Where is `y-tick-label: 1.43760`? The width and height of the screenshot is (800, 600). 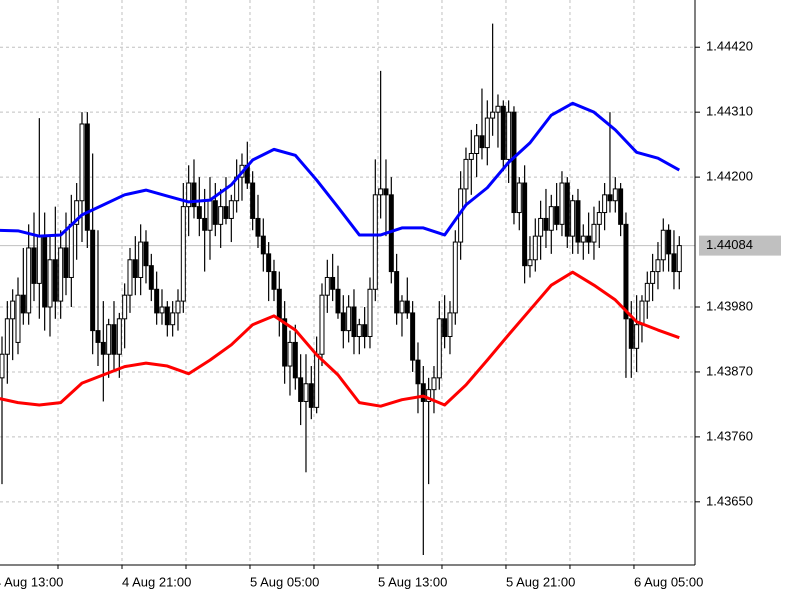
y-tick-label: 1.43760 is located at coordinates (729, 435).